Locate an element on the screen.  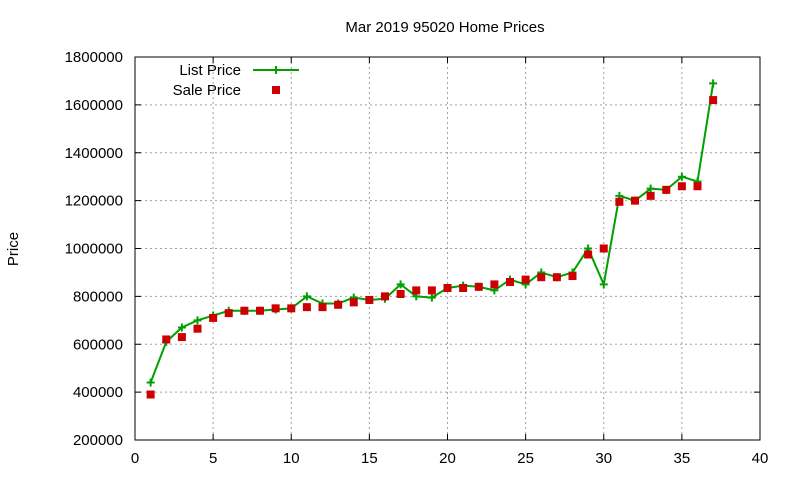
legend-label-sale-price: Sale Price is located at coordinates (207, 90).